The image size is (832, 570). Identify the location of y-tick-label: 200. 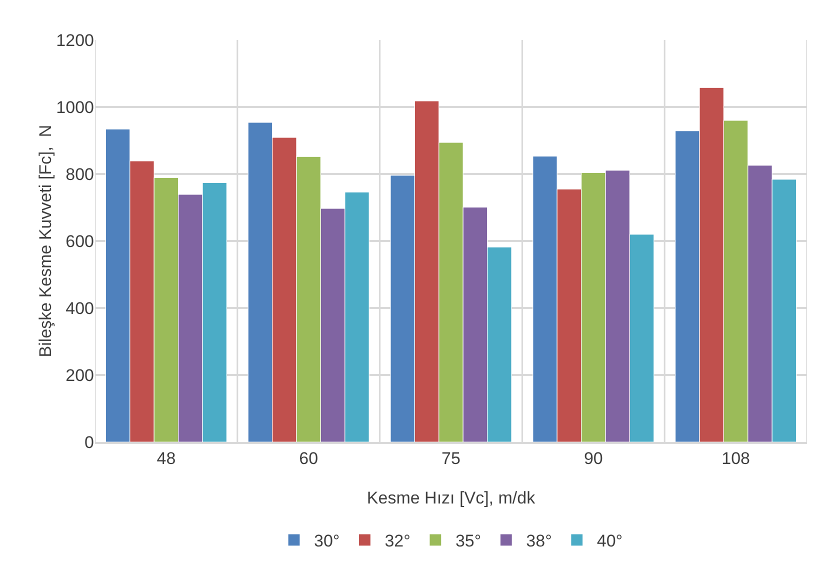
(80, 375).